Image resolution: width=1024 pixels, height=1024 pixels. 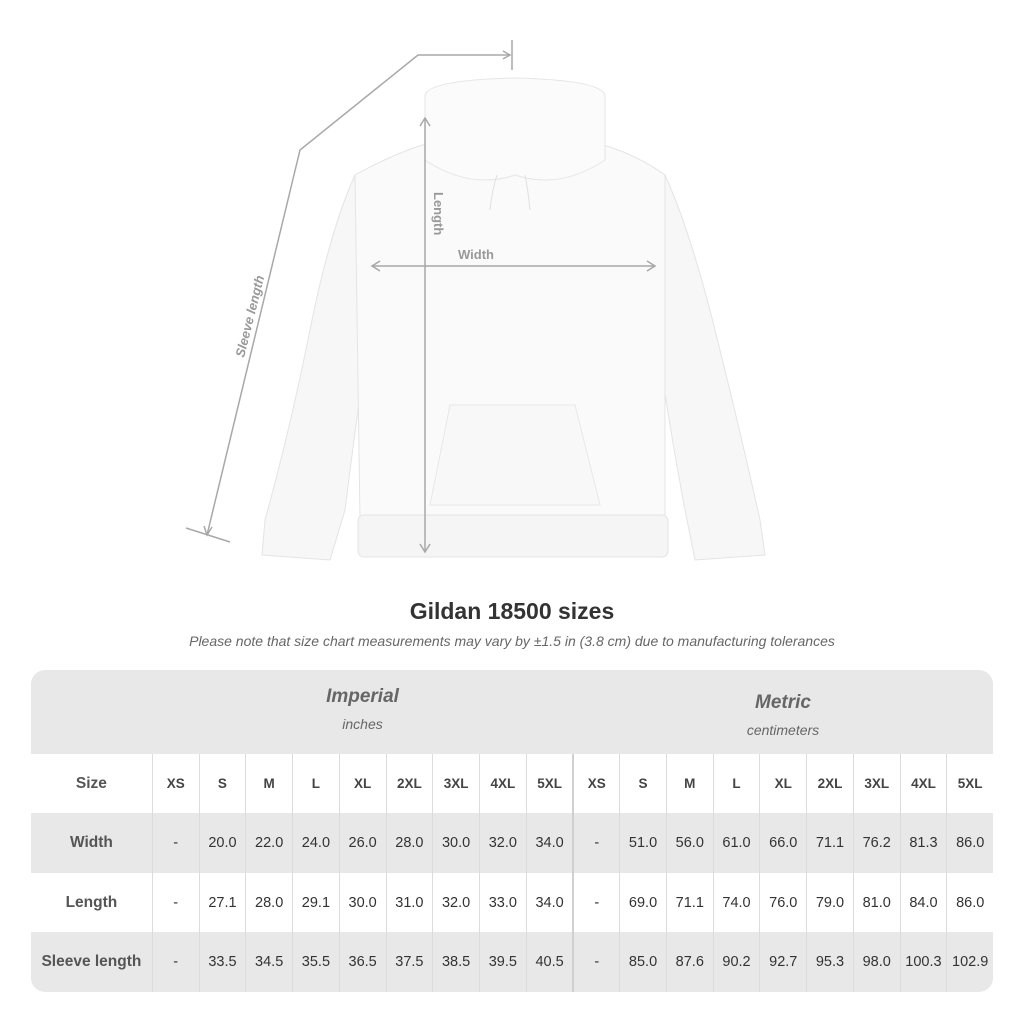 I want to click on imperial-cell: 33.0, so click(x=502, y=902).